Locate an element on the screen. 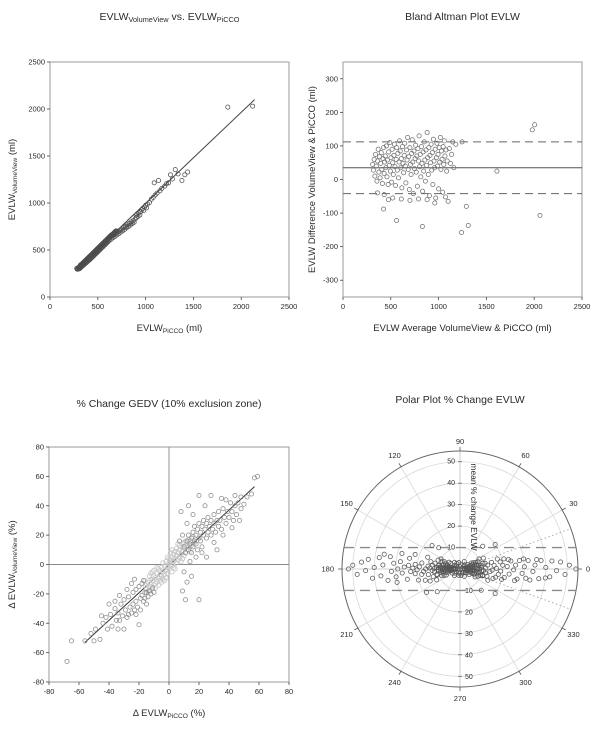 The image size is (600, 744). svg-text: 120 is located at coordinates (394, 455).